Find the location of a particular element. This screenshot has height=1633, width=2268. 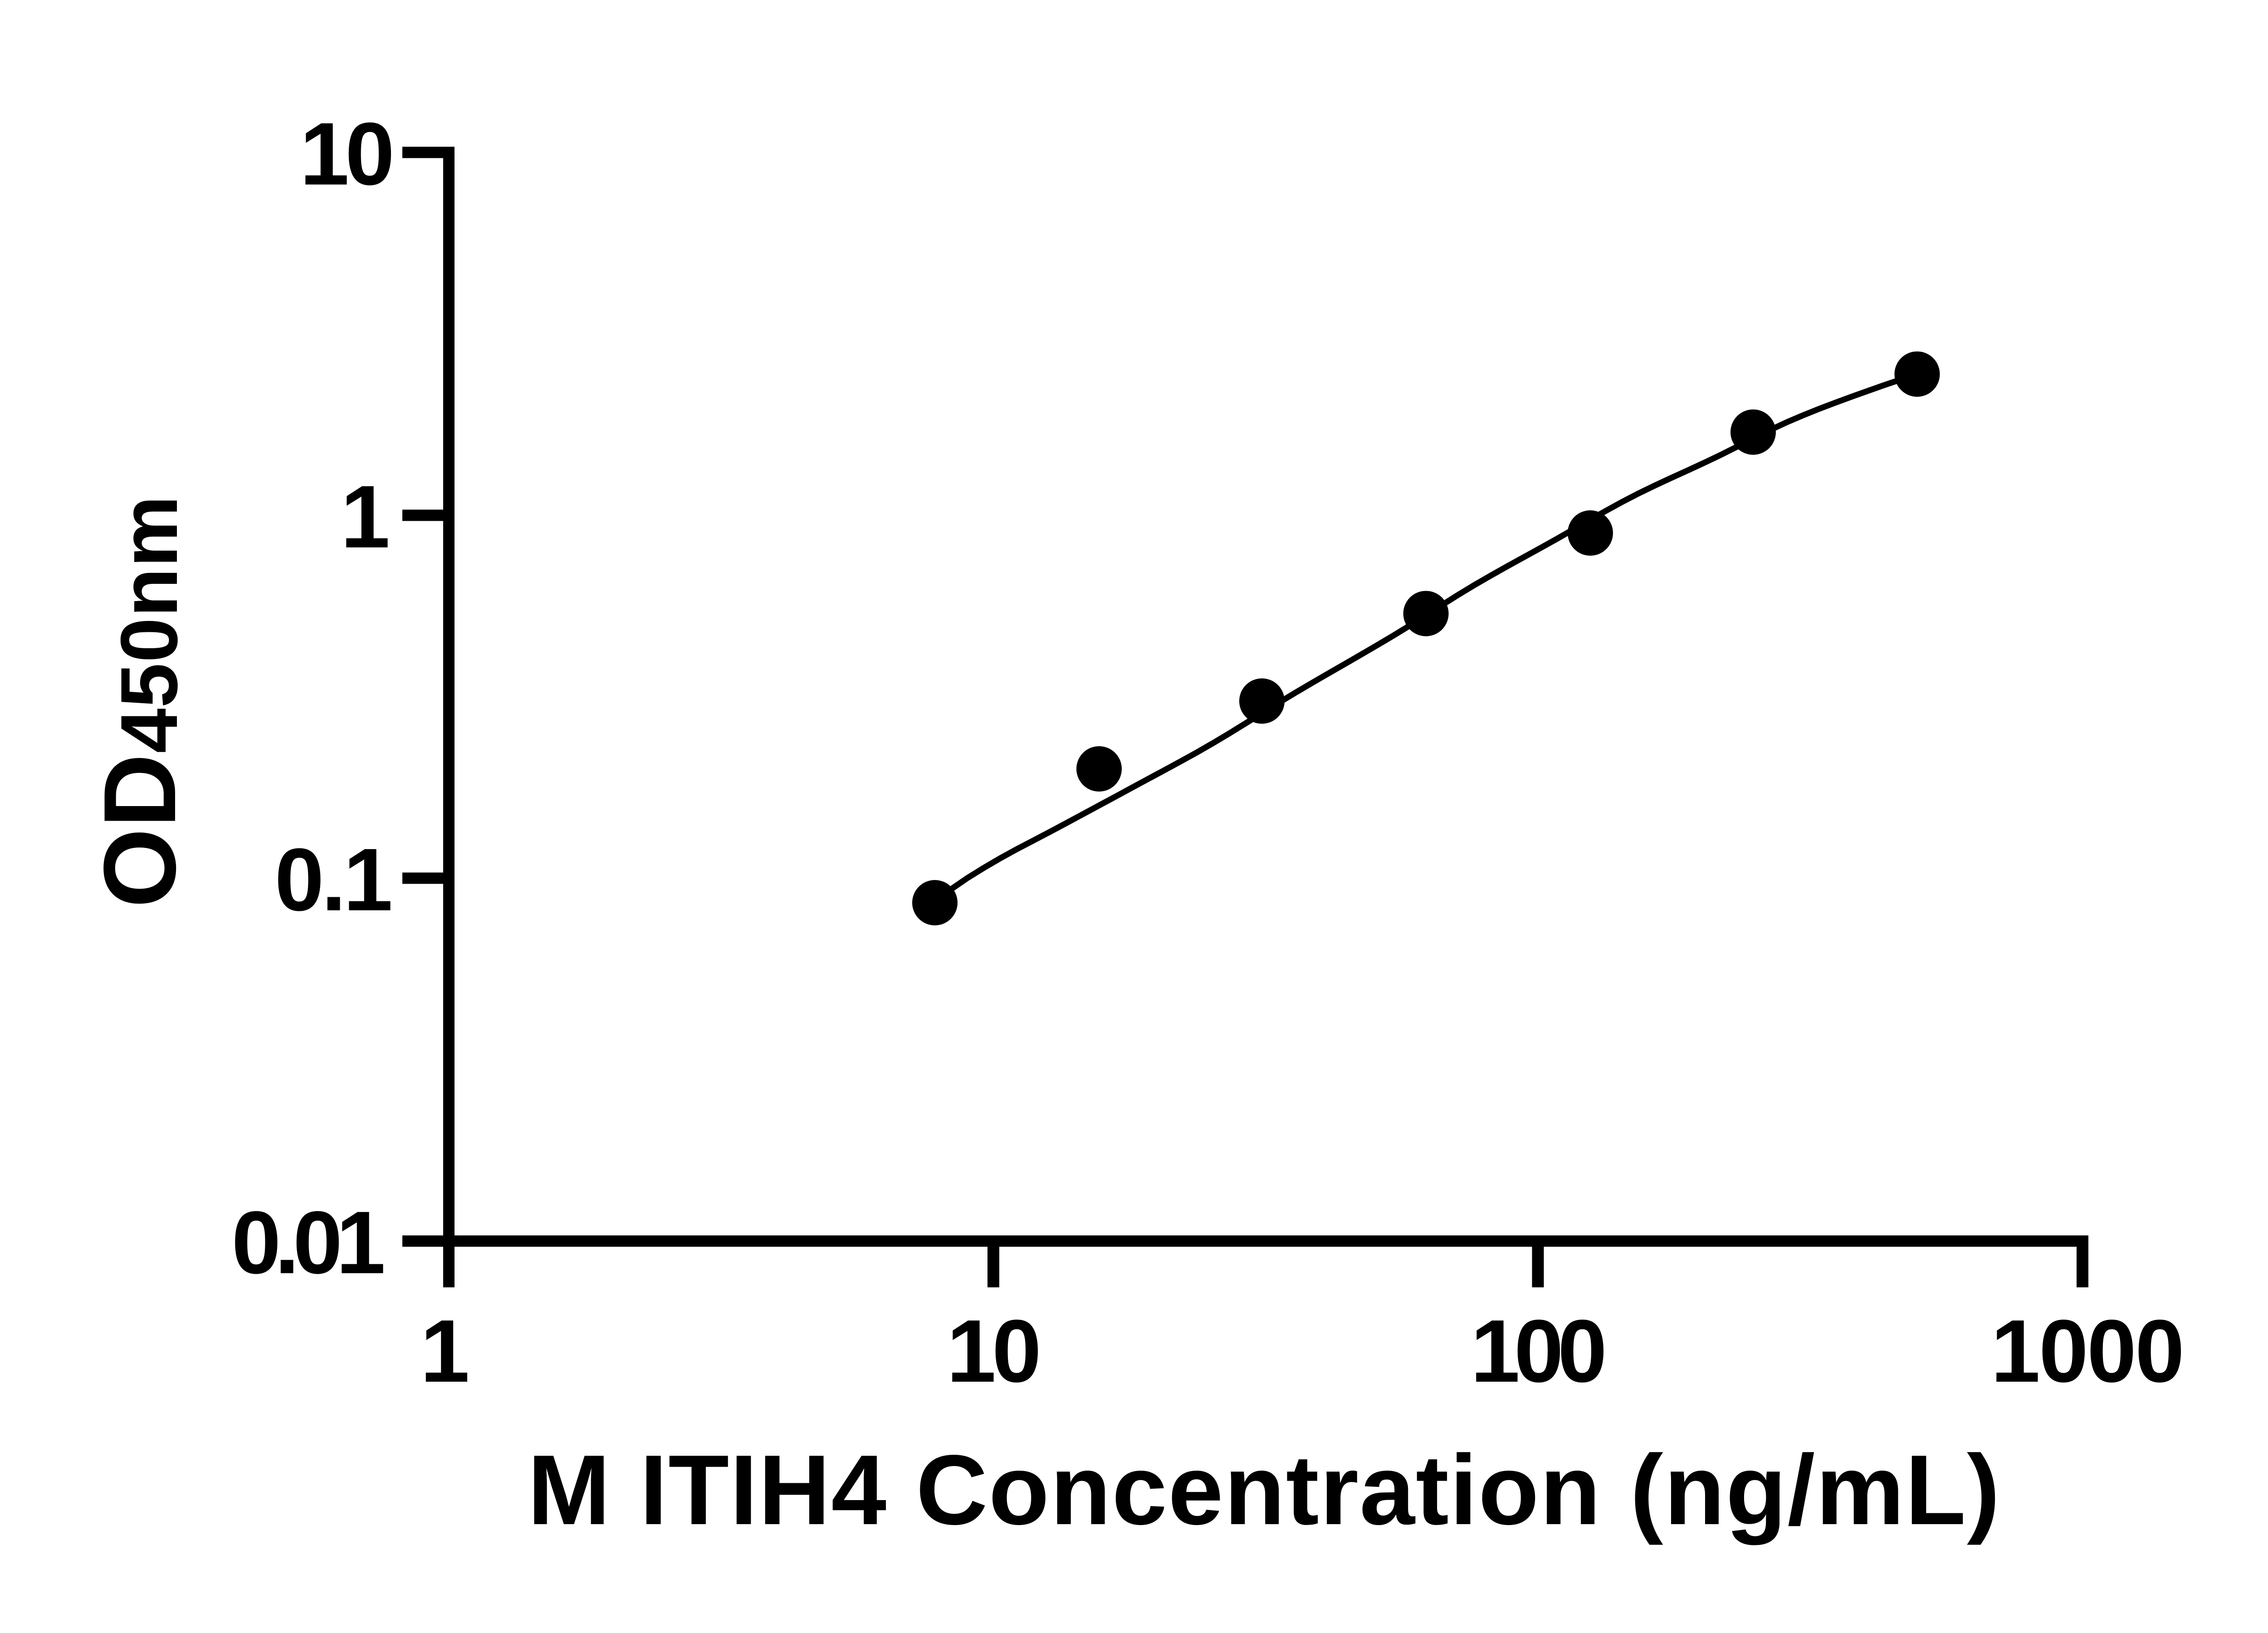

svg-text: 100 is located at coordinates (1537, 1351).